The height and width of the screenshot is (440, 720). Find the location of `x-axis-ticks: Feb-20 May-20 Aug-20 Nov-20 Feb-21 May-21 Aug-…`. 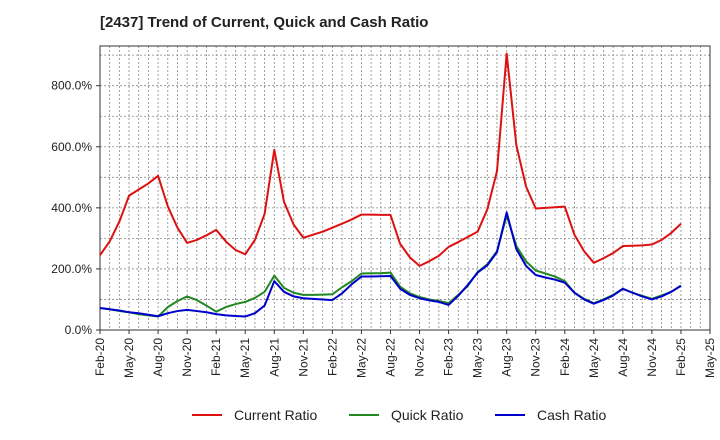

x-axis-ticks: Feb-20 May-20 Aug-20 Nov-20 Feb-21 May-21 Aug-… is located at coordinates (405, 354).